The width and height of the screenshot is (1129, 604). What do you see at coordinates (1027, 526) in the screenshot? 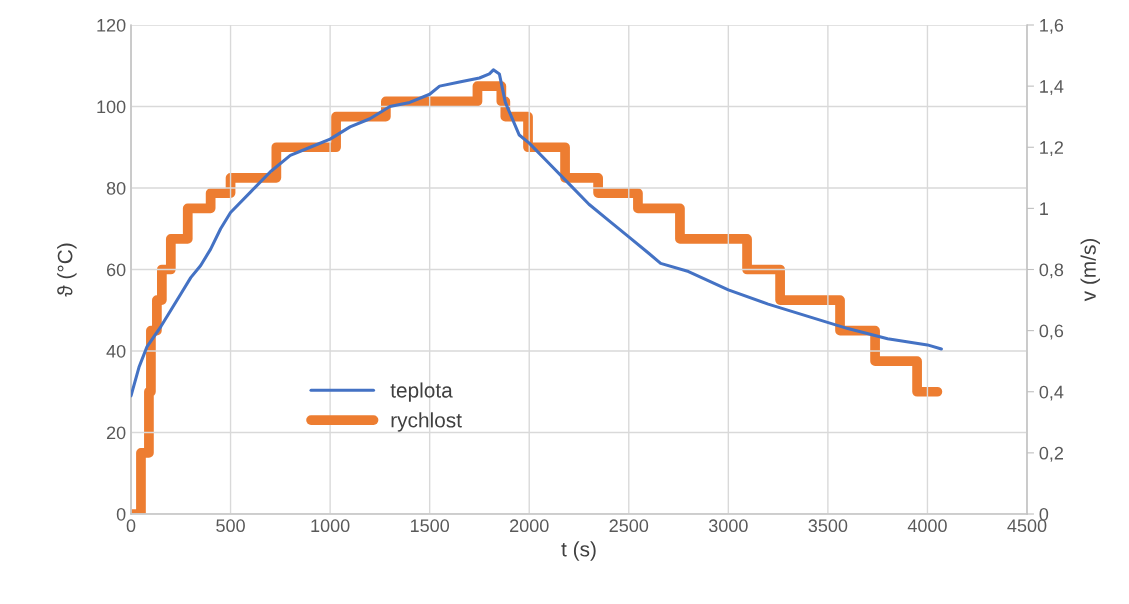
I see `x-tick-label: 4500` at bounding box center [1027, 526].